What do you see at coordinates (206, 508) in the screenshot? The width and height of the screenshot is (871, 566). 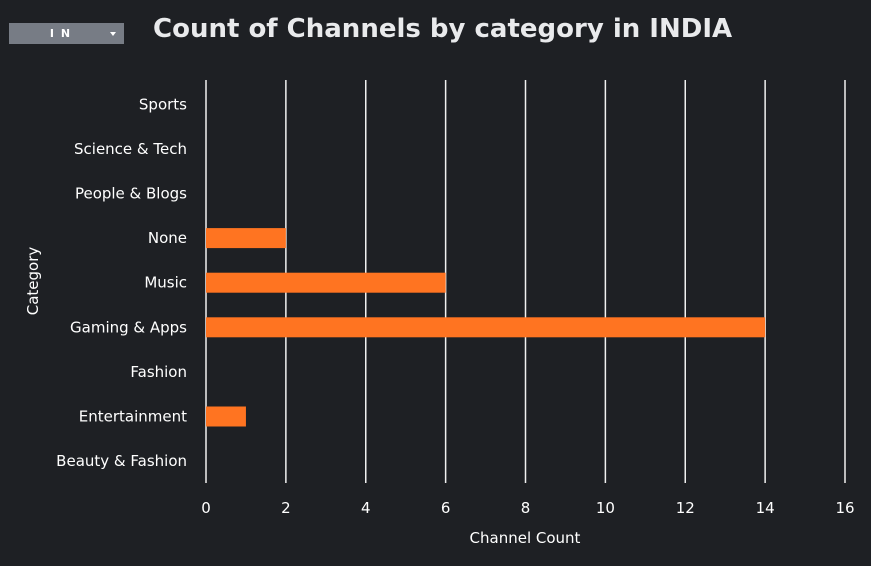 I see `x-tick-label: 0` at bounding box center [206, 508].